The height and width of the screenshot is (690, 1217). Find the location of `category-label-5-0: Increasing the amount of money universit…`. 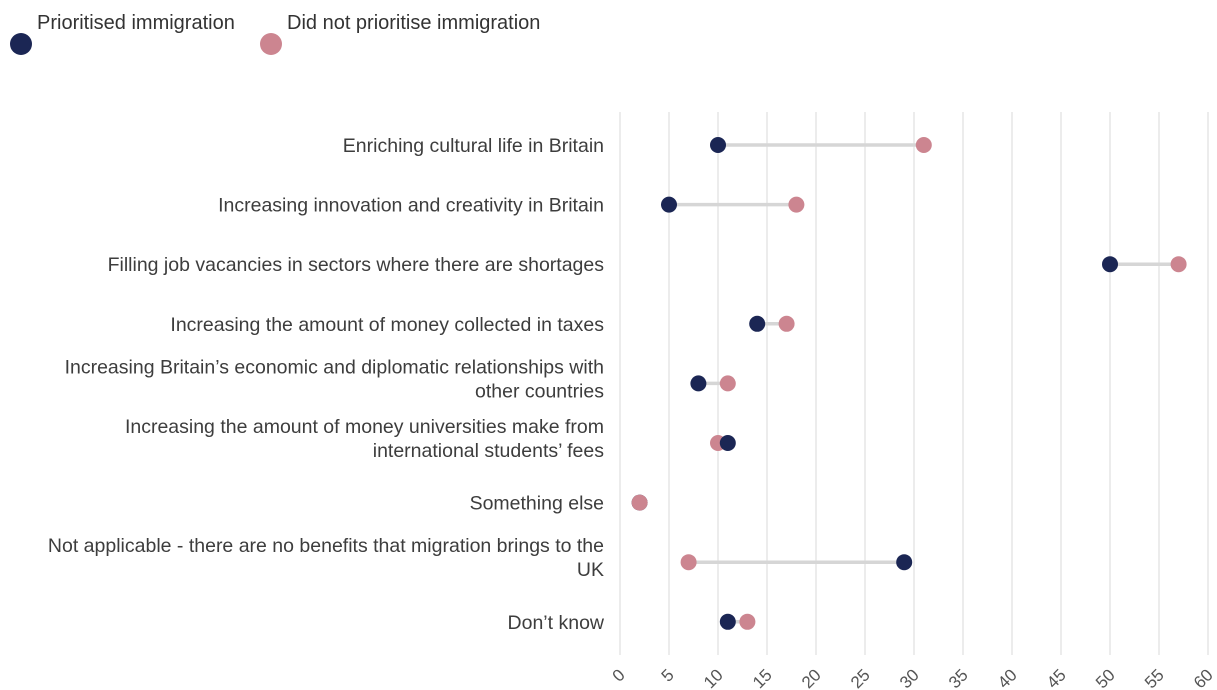

category-label-5-0: Increasing the amount of money universit… is located at coordinates (364, 427).